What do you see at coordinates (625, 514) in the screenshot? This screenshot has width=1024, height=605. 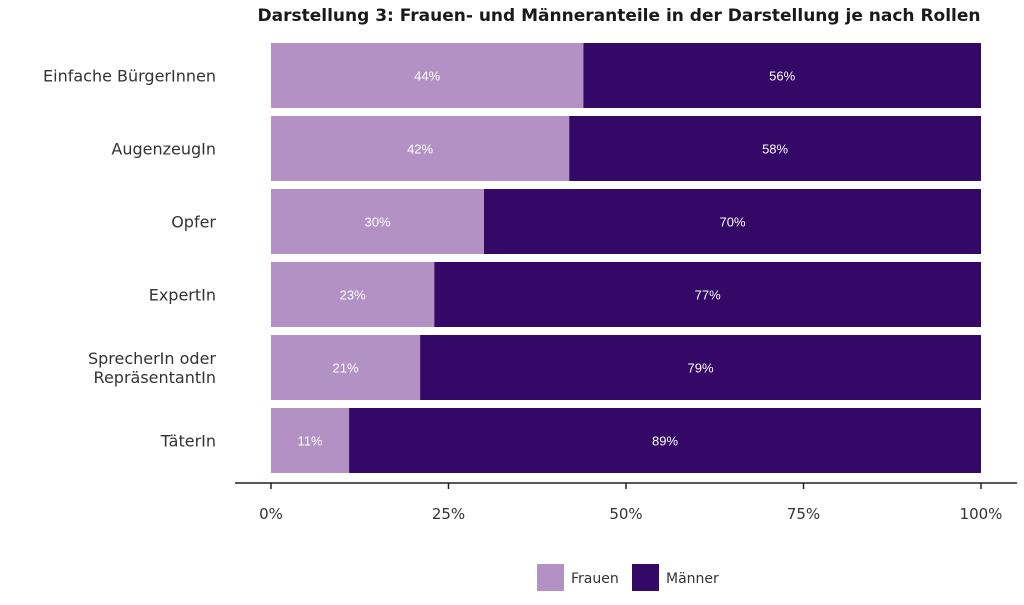 I see `x-tick-label: 50%` at bounding box center [625, 514].